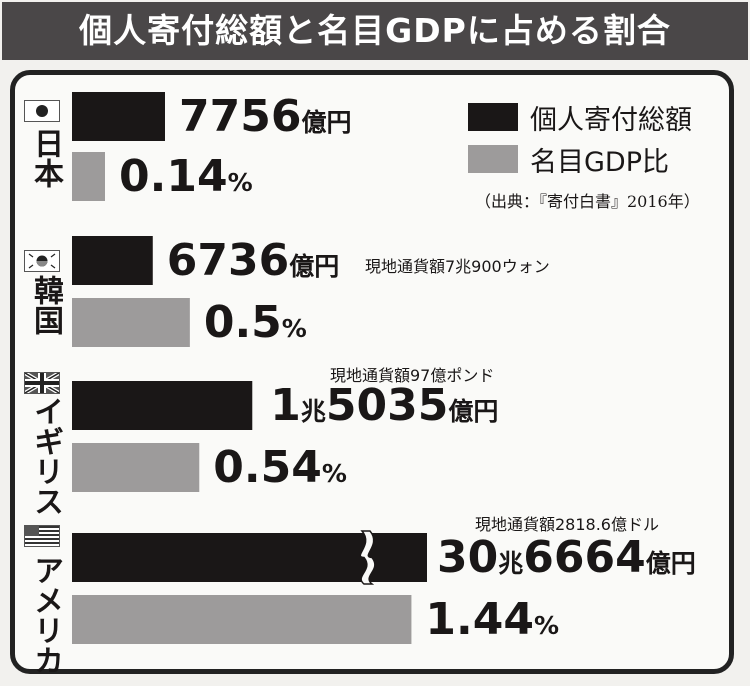  Describe the element at coordinates (45, 615) in the screenshot. I see `category-label-usa: アメリカ` at that location.